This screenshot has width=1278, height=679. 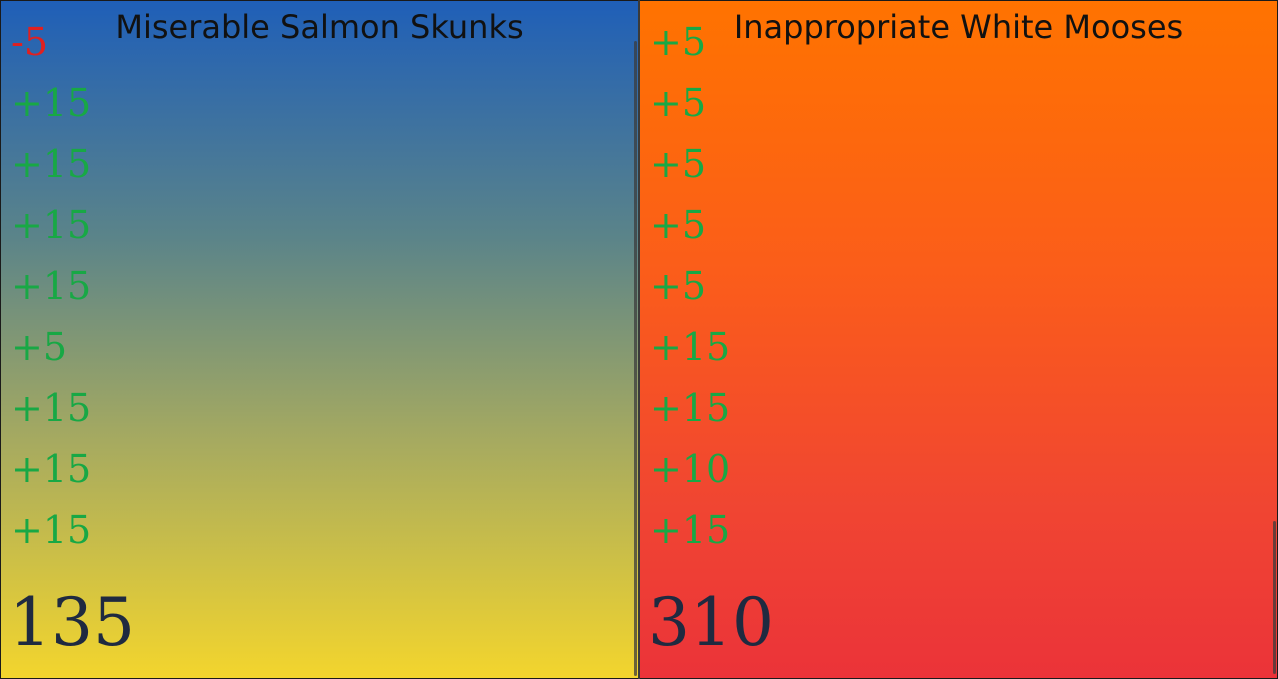 What do you see at coordinates (319, 27) in the screenshot?
I see `team-name: Miserable Salmon Skunks` at bounding box center [319, 27].